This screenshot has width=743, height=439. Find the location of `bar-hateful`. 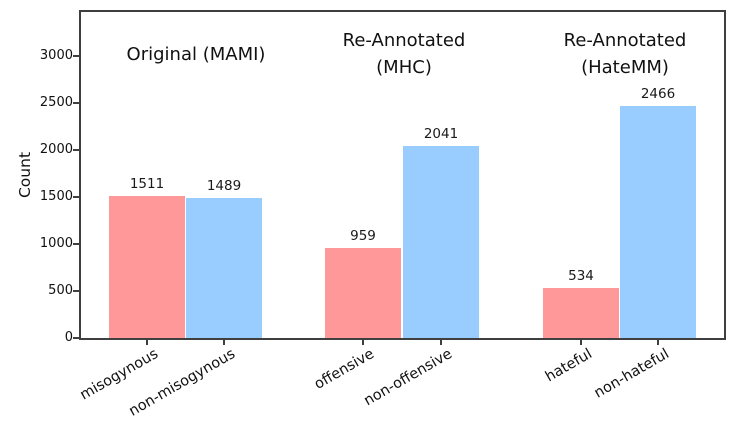

bar-hateful is located at coordinates (581, 313).